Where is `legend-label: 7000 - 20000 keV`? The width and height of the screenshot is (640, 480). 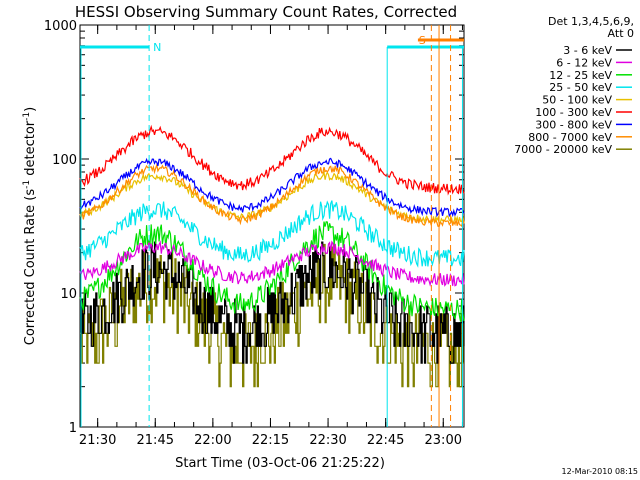 legend-label: 7000 - 20000 keV is located at coordinates (563, 149).